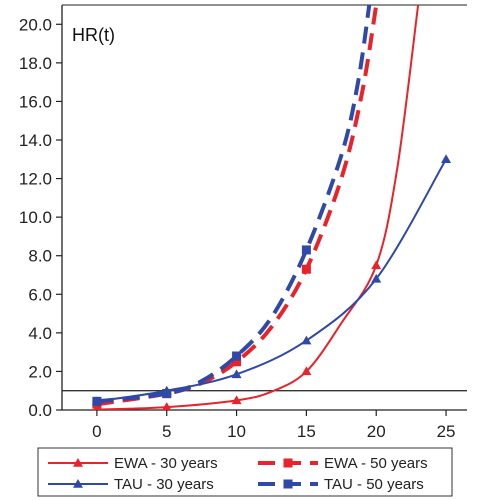  What do you see at coordinates (40, 371) in the screenshot?
I see `y-tick-label: 2.0` at bounding box center [40, 371].